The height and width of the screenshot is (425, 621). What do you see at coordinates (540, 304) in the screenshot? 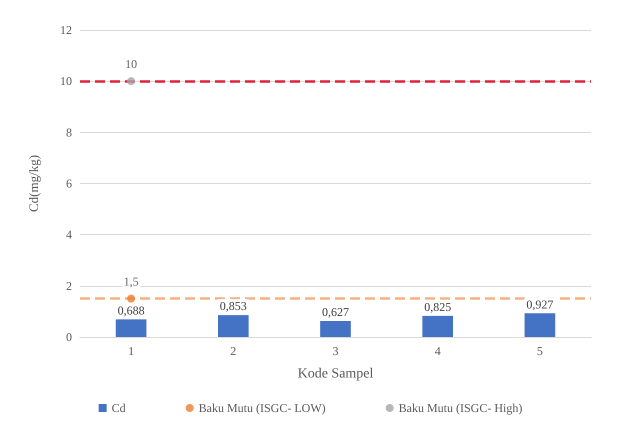
I see `data-label: 0,927` at bounding box center [540, 304].